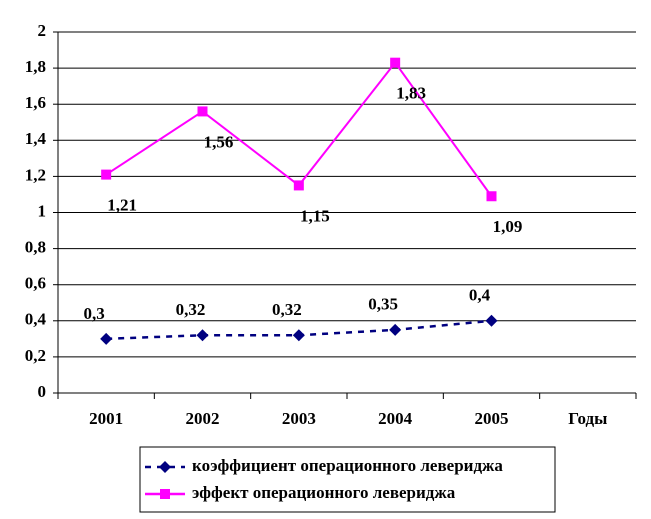 The height and width of the screenshot is (519, 651). What do you see at coordinates (35, 283) in the screenshot?
I see `y-tick-label: 0,6` at bounding box center [35, 283].